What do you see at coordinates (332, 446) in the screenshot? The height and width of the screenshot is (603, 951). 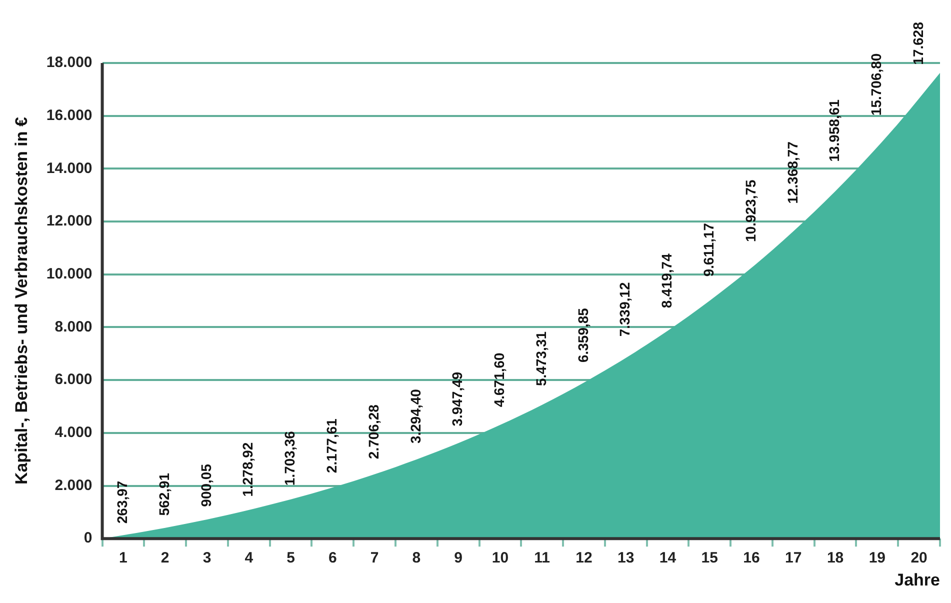 I see `data-label: 2.177,61` at bounding box center [332, 446].